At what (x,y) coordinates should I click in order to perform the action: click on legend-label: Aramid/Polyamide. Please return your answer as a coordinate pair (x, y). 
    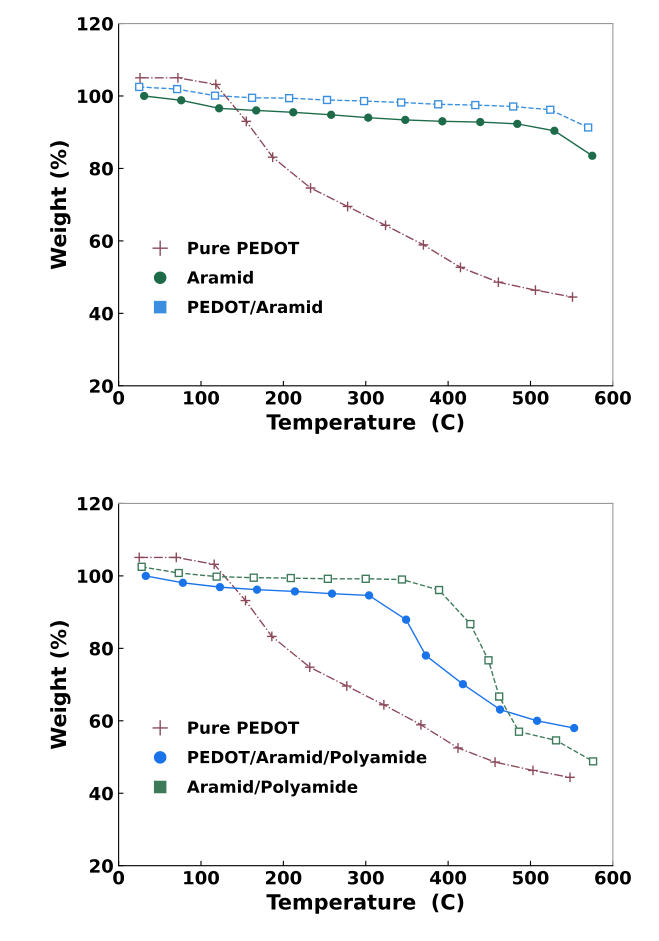
    Looking at the image, I should click on (272, 788).